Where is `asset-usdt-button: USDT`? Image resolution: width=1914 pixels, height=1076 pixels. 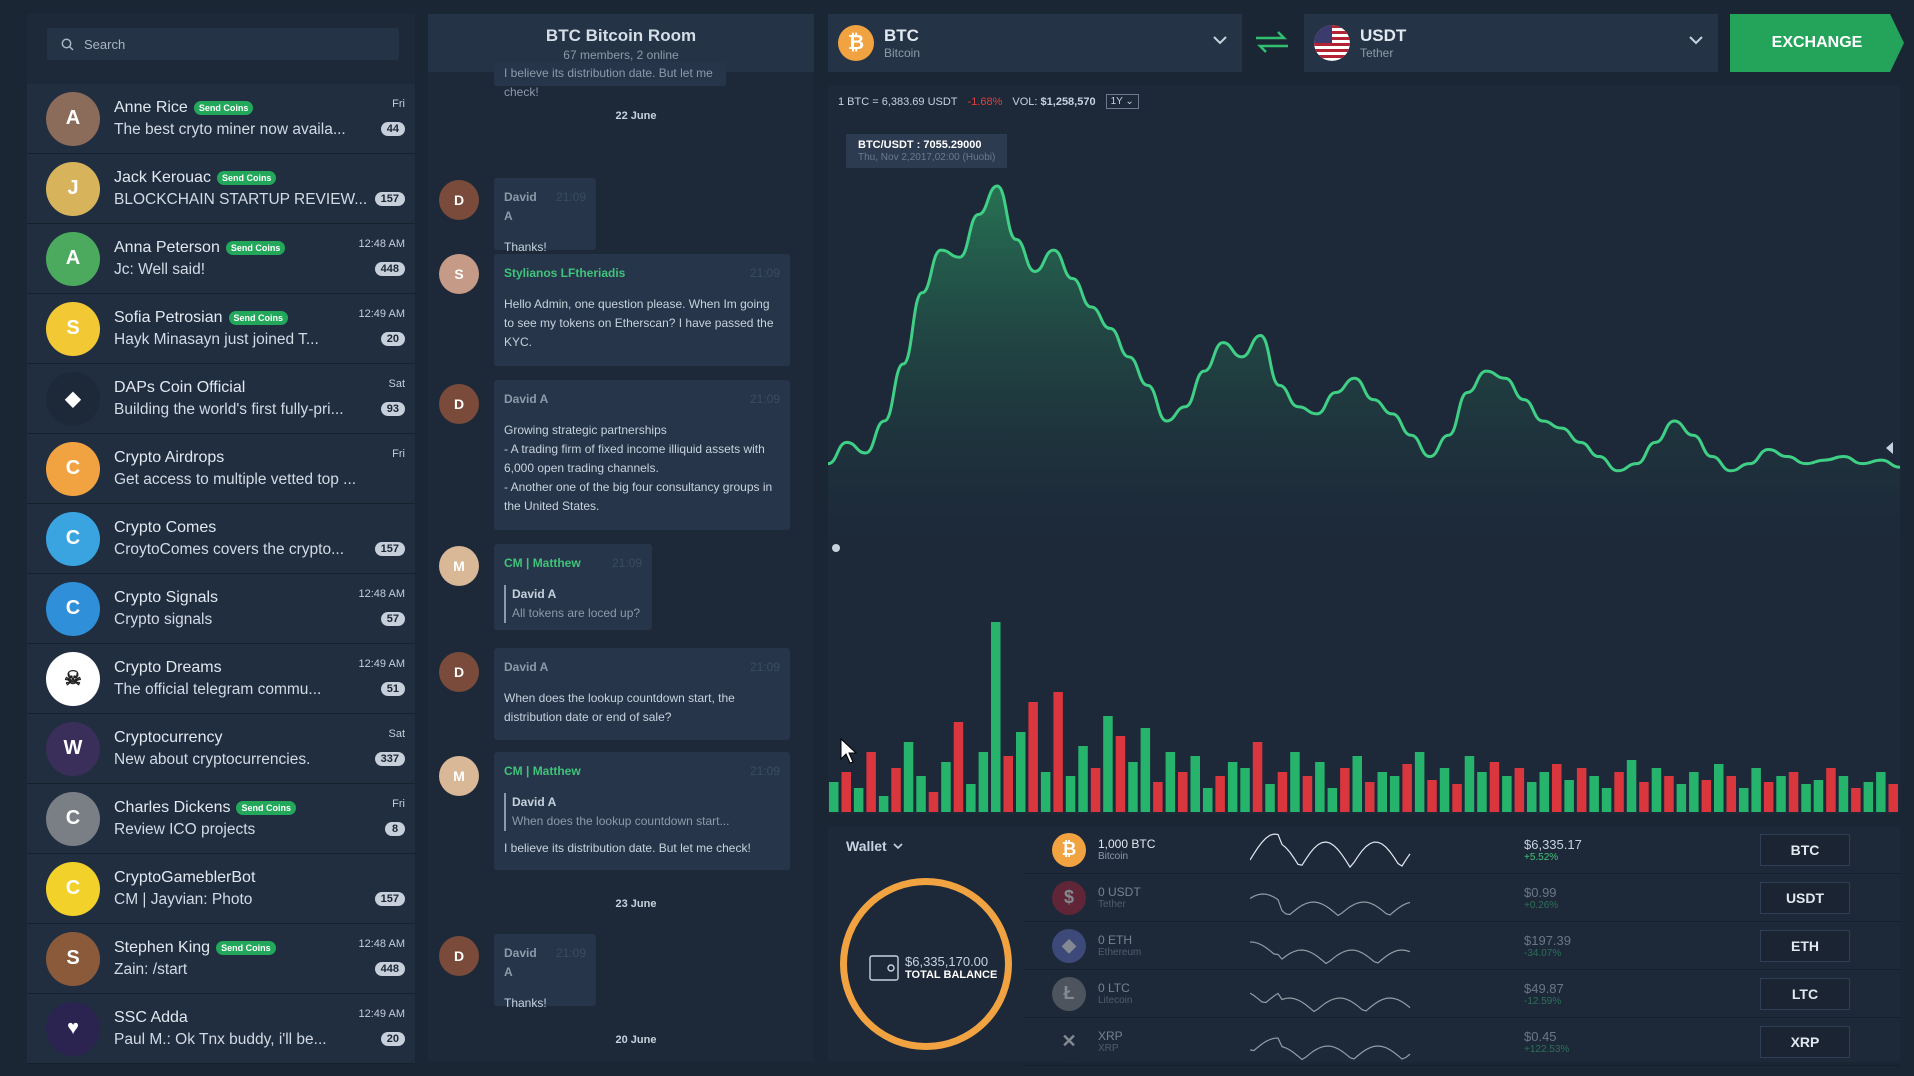
asset-usdt-button: USDT is located at coordinates (1805, 897).